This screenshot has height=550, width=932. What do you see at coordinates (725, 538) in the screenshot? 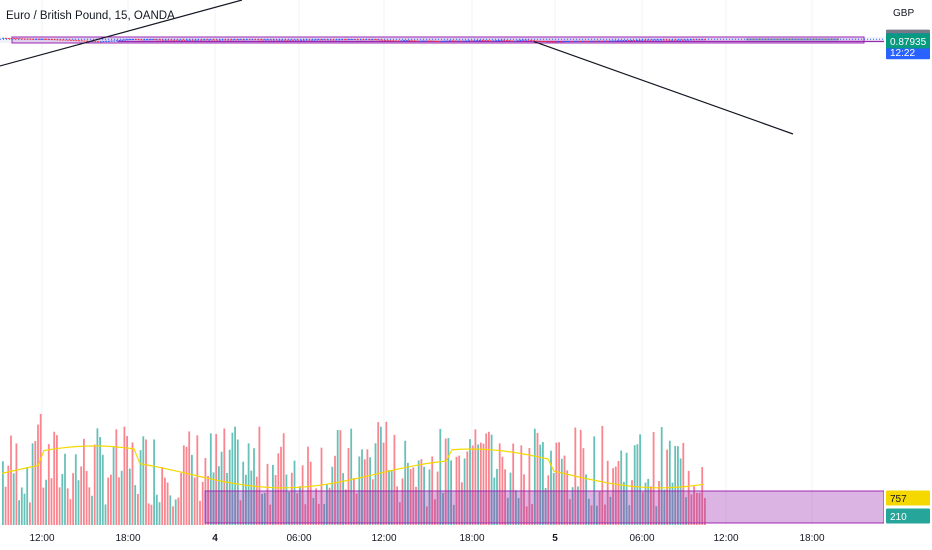
I see `time-tick: 12:00` at bounding box center [725, 538].